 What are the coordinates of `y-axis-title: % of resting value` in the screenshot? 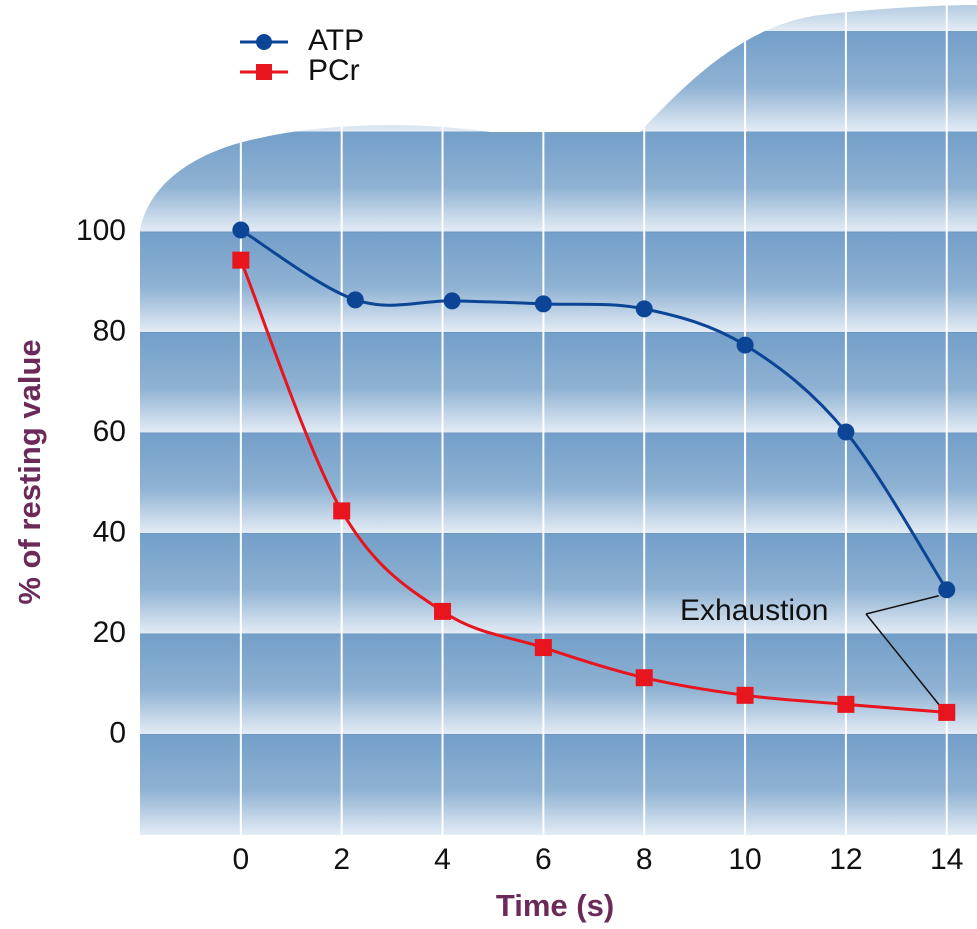 It's located at (29, 471).